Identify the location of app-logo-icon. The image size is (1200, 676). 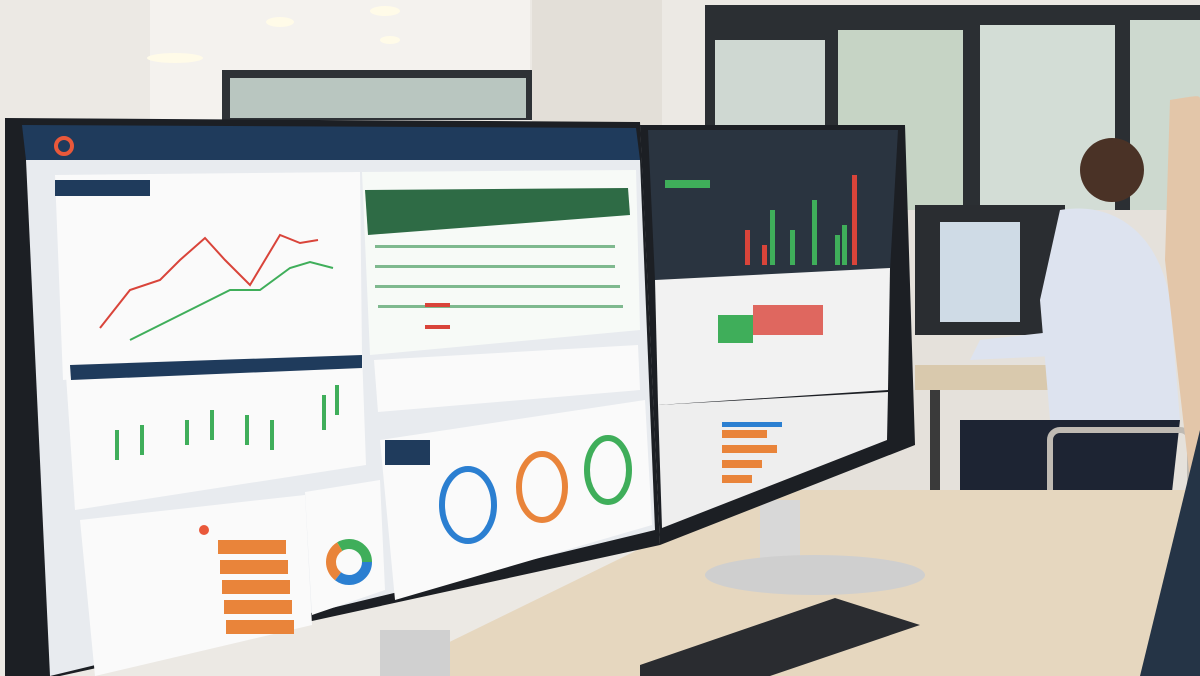
(64, 146).